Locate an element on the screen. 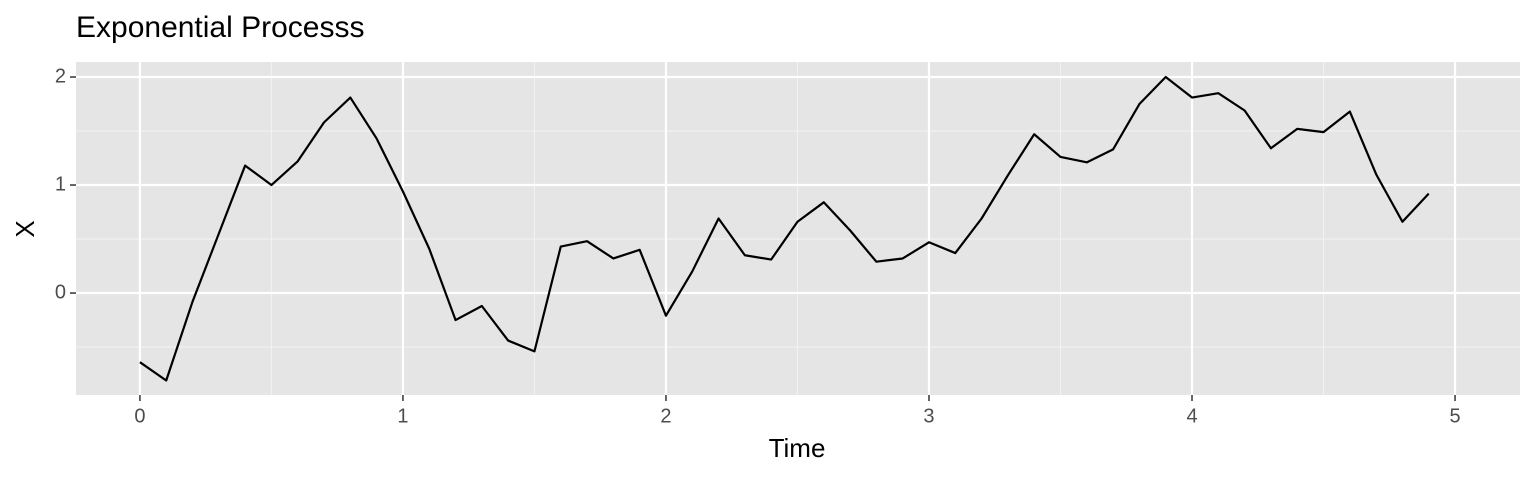 This screenshot has height=480, width=1536. y-tick-label: 2 is located at coordinates (60, 76).